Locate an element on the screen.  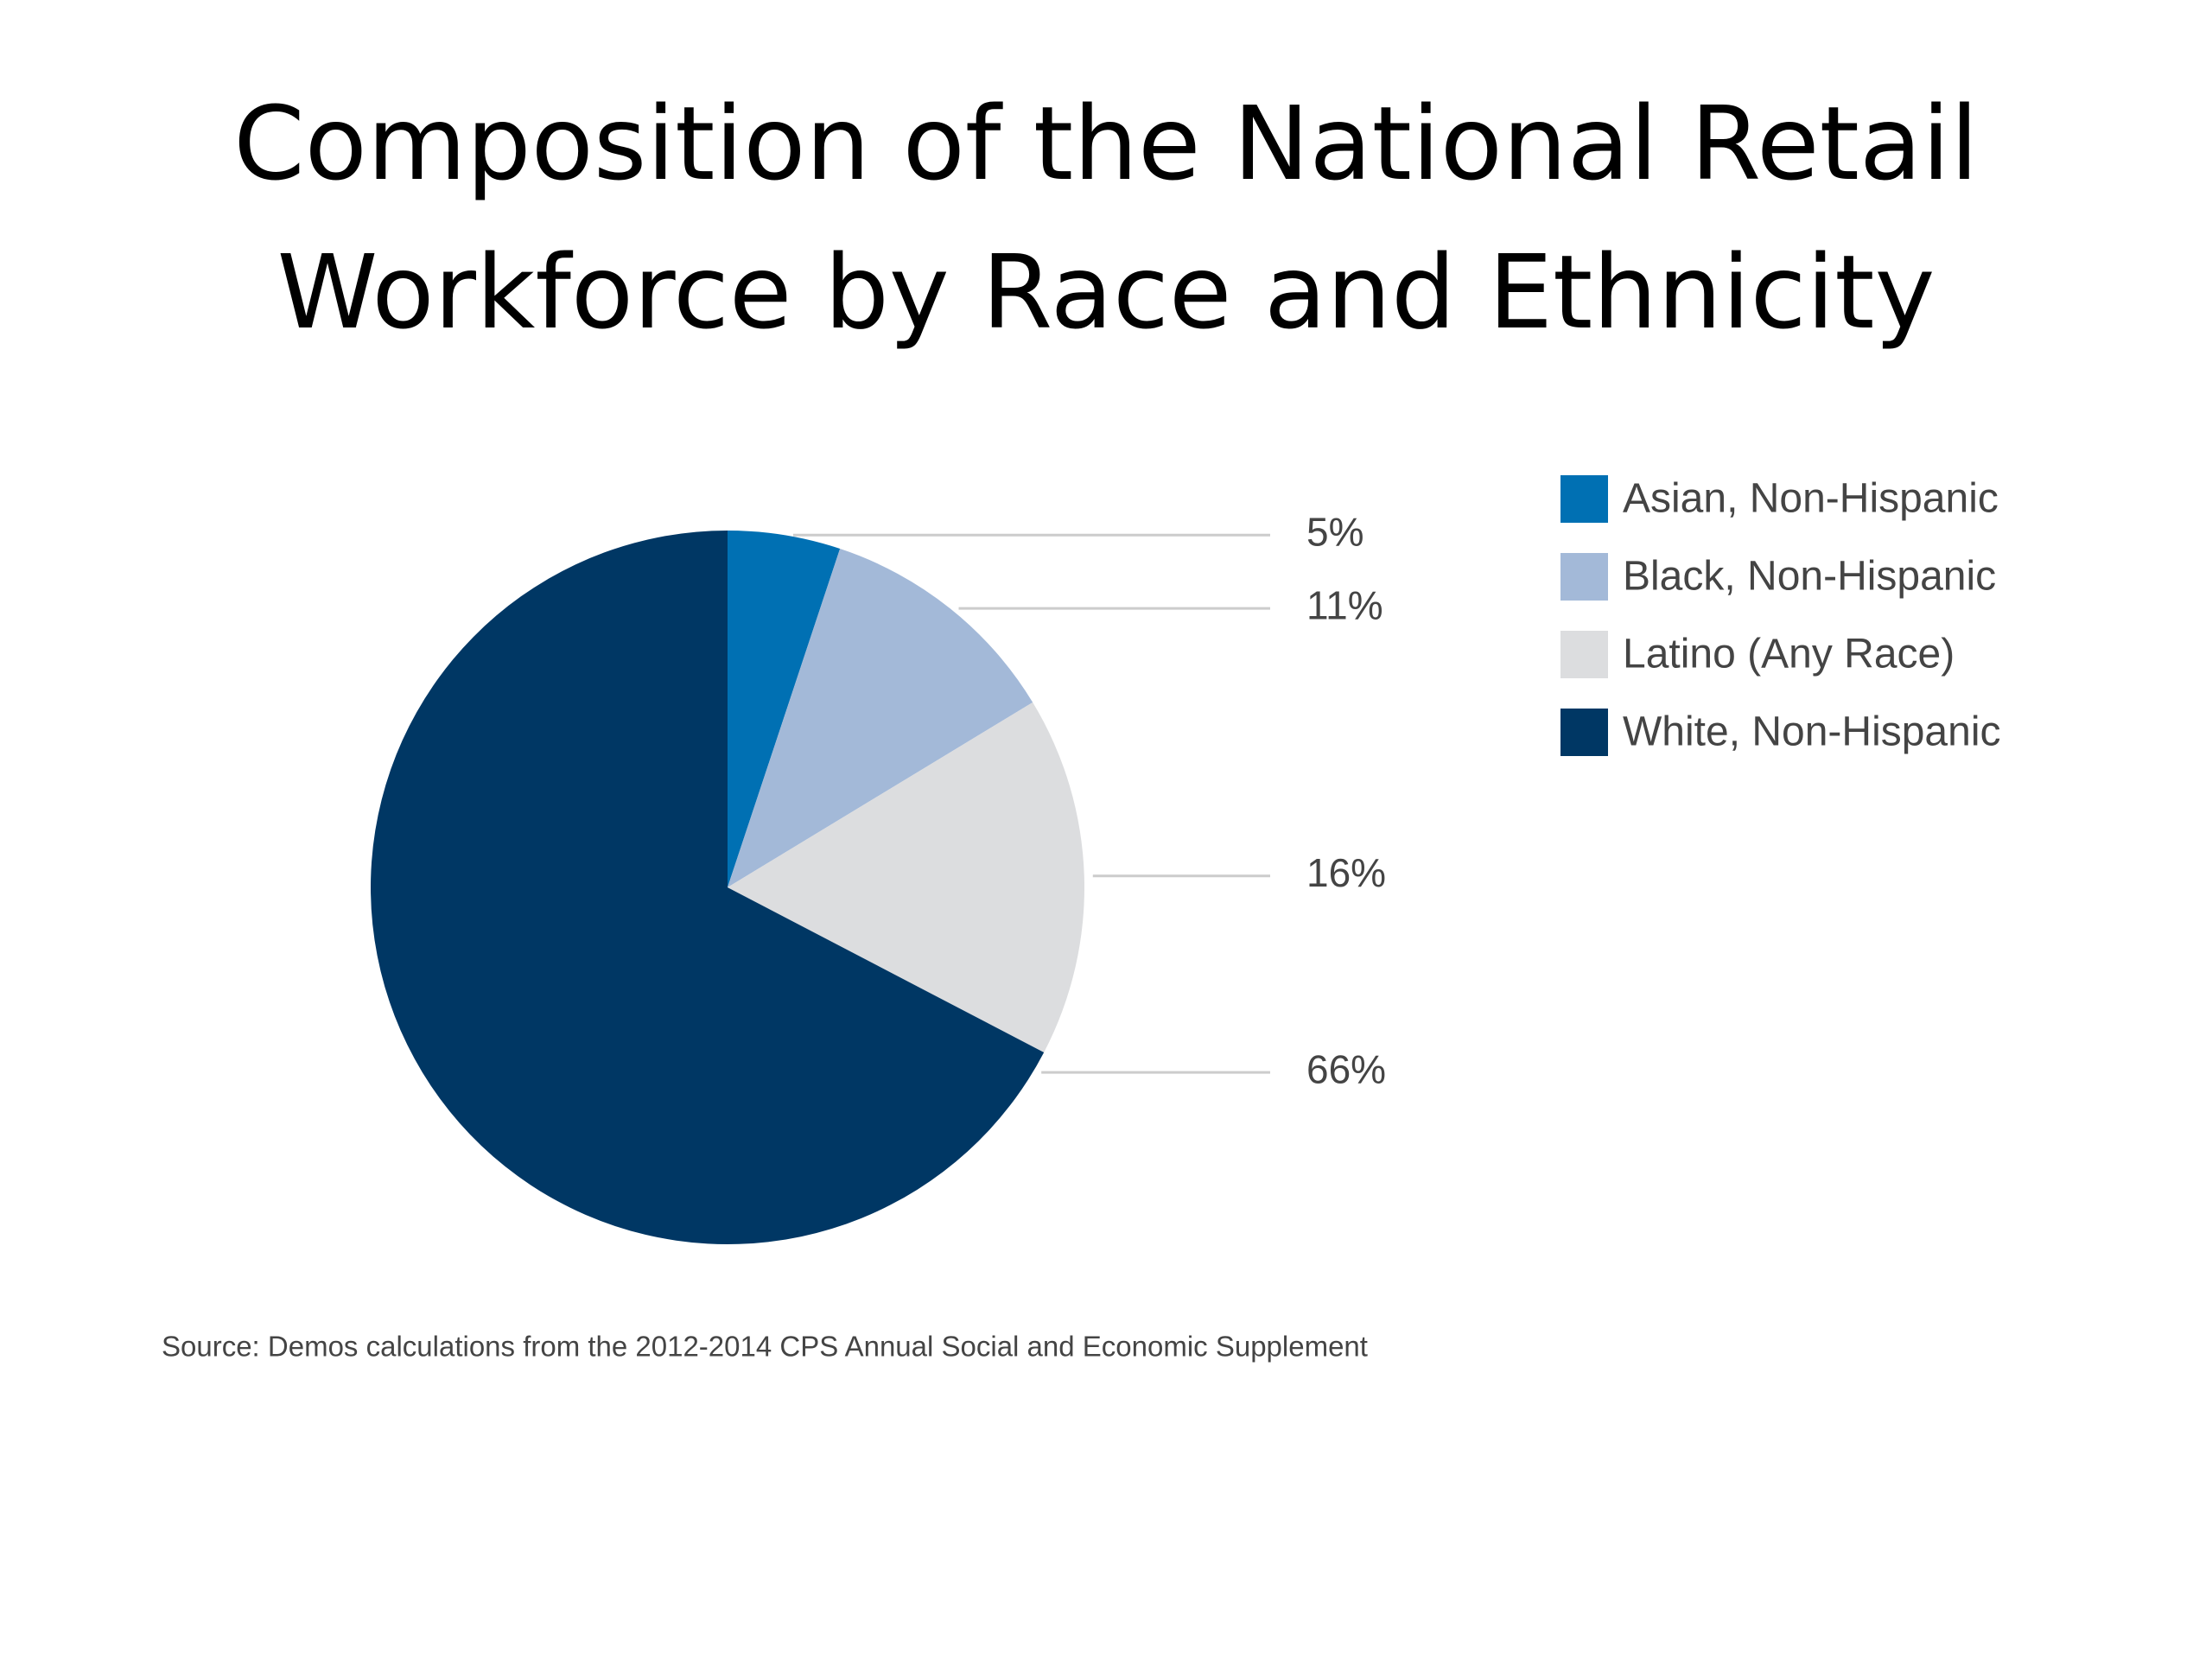
data-label: 66% is located at coordinates (1346, 1068).